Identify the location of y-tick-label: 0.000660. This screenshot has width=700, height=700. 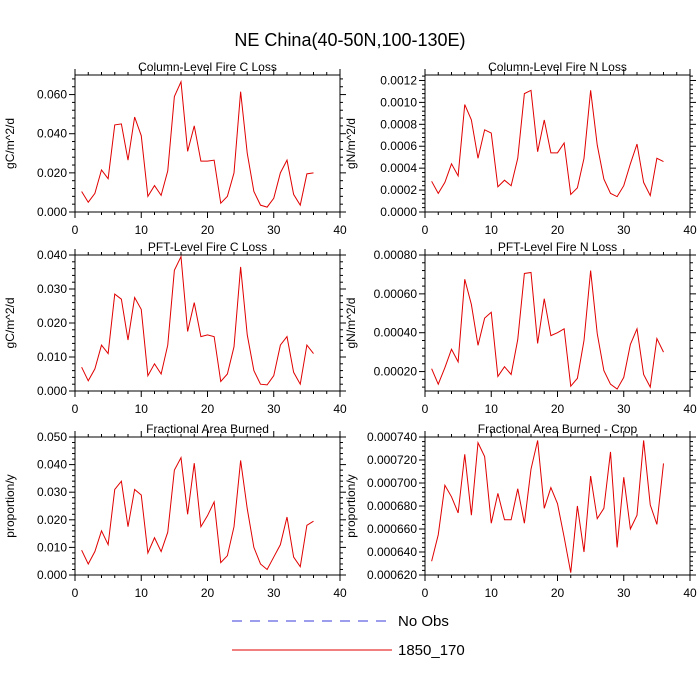
(392, 529).